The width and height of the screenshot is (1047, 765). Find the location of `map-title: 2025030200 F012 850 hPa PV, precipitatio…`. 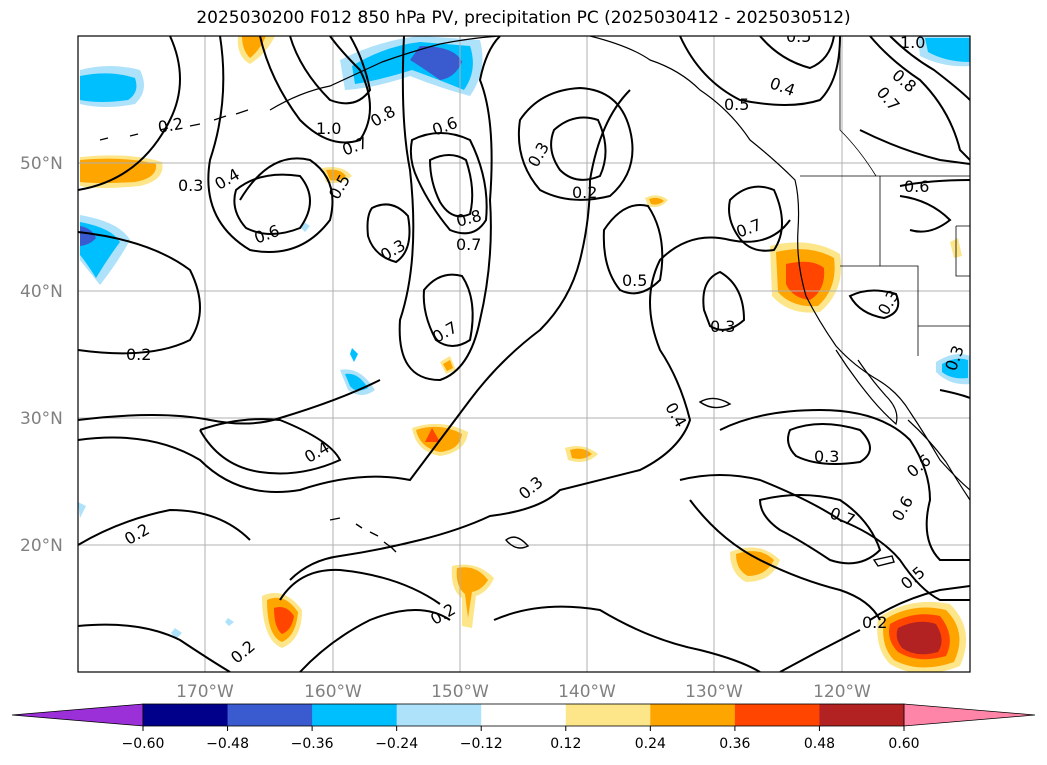

map-title: 2025030200 F012 850 hPa PV, precipitatio… is located at coordinates (523, 18).